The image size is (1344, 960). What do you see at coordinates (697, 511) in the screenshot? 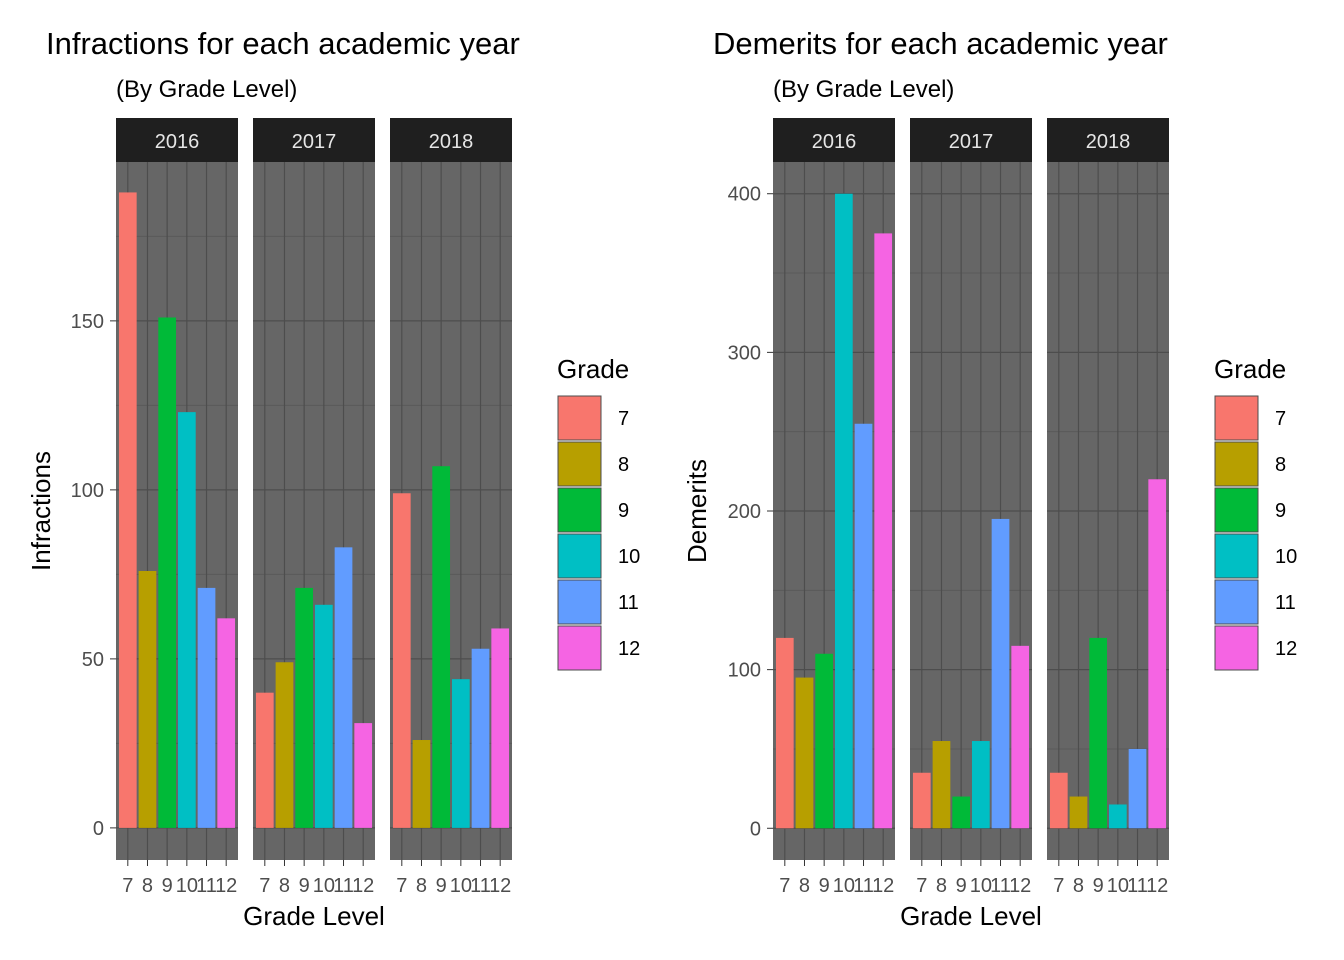
I see `y-axis-title: Demerits` at bounding box center [697, 511].